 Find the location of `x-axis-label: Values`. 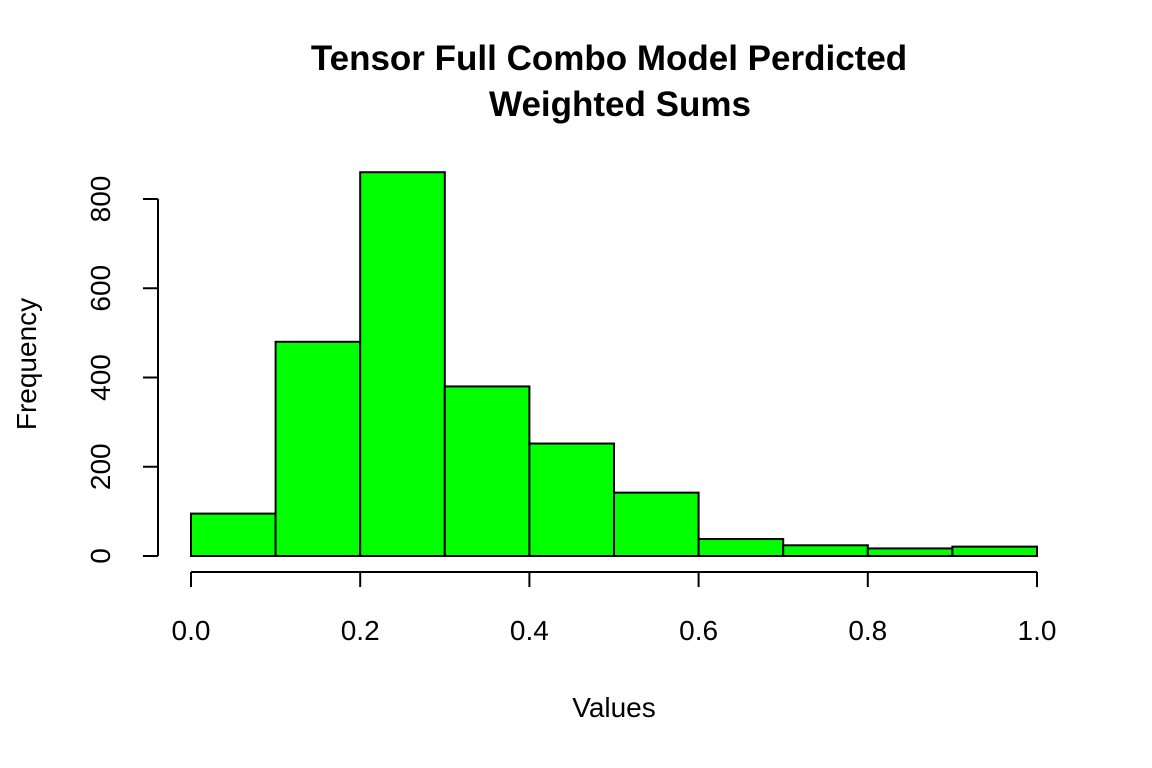

x-axis-label: Values is located at coordinates (614, 707).